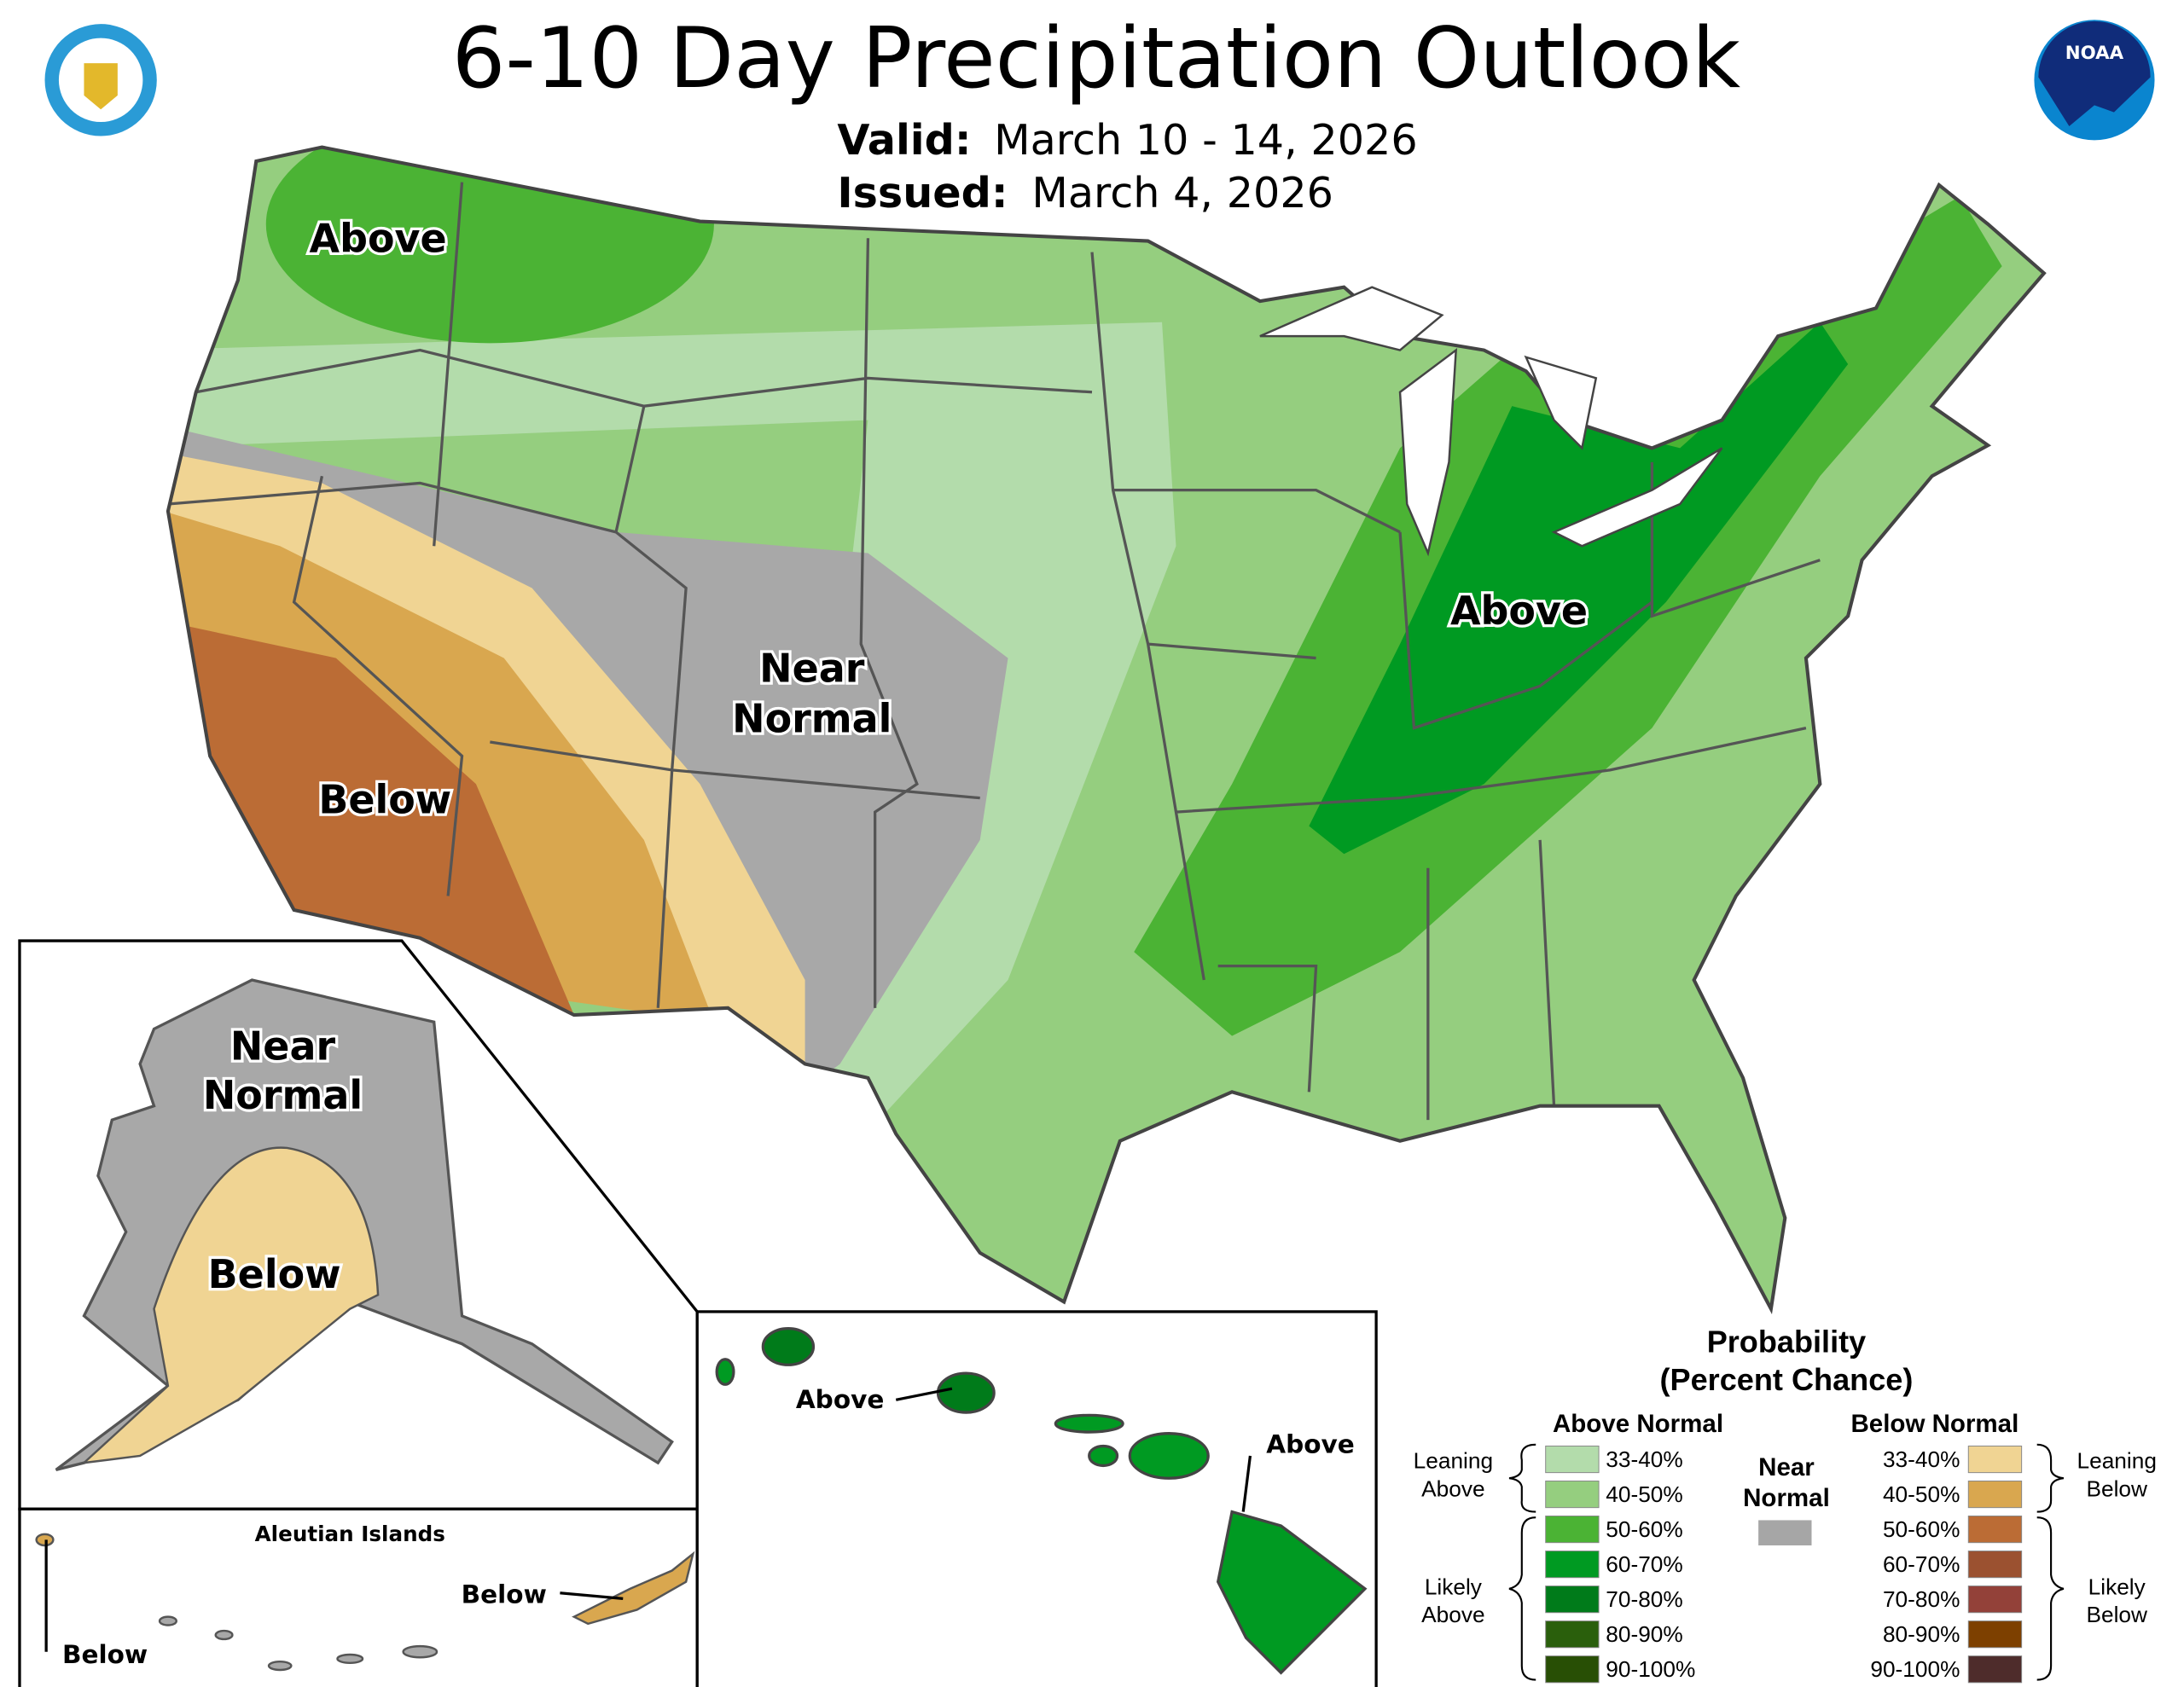 Image resolution: width=2184 pixels, height=1687 pixels. Describe the element at coordinates (105, 1654) in the screenshot. I see `label-aleutian-below-west: Below` at that location.